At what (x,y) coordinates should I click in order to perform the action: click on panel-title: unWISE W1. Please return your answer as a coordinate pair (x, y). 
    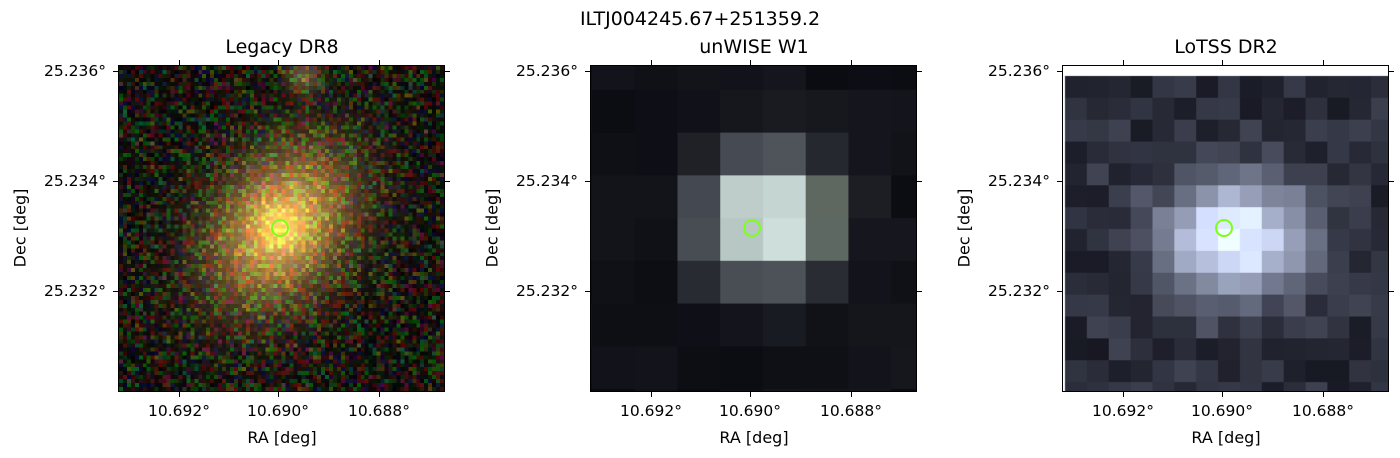
    Looking at the image, I should click on (754, 47).